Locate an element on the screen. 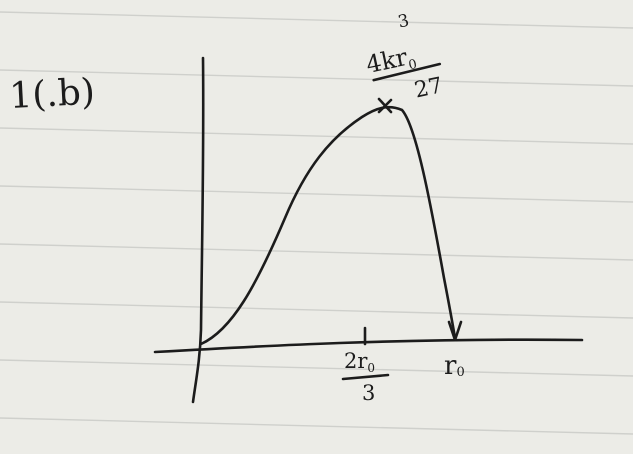  x-axis is located at coordinates (368, 346).